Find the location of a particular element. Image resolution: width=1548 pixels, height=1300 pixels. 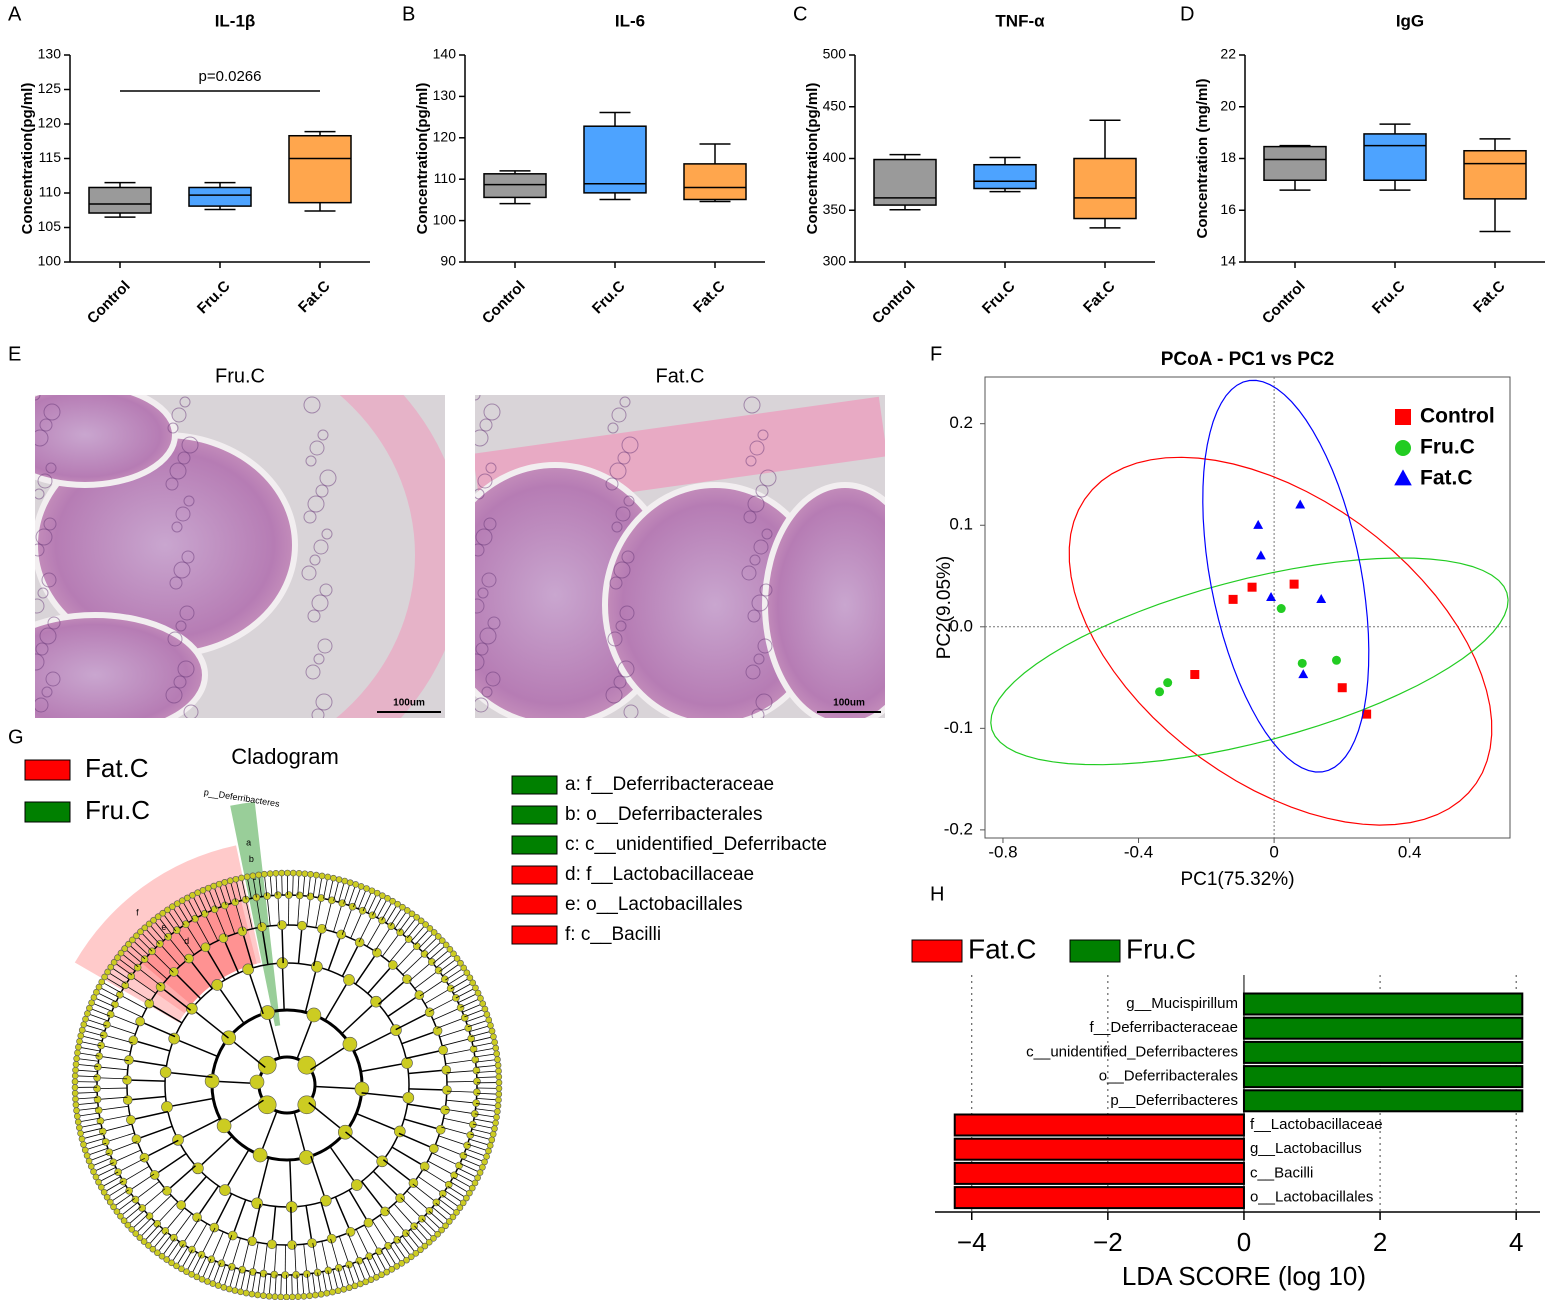

key-label: a: f__Deferribacteraceae is located at coordinates (669, 784).